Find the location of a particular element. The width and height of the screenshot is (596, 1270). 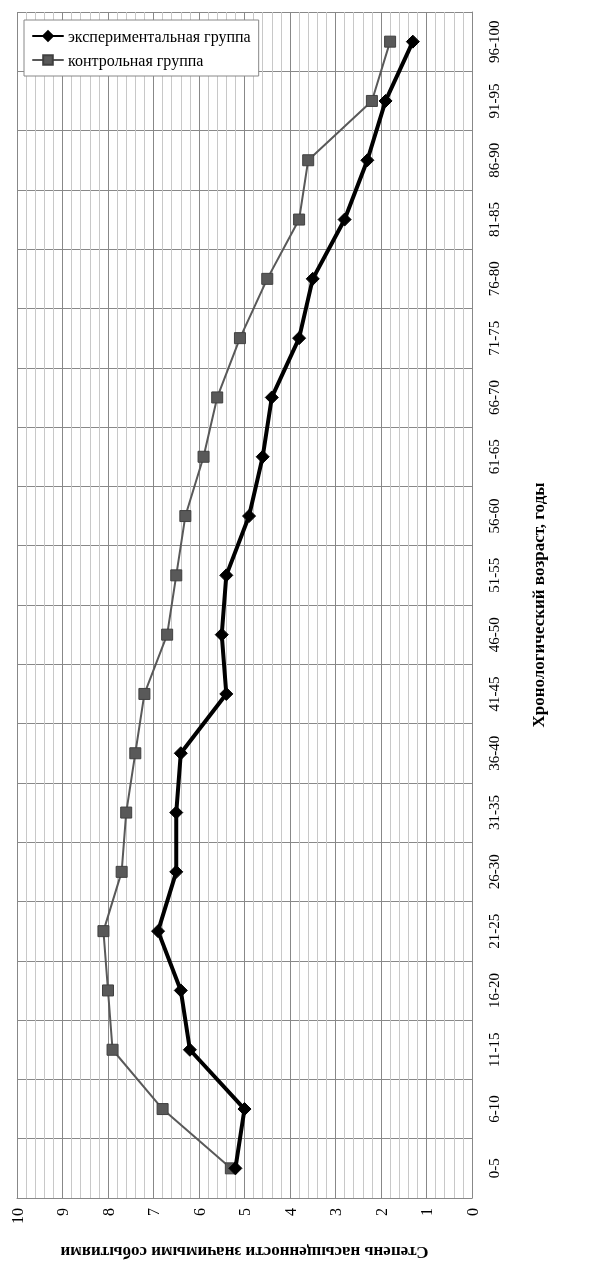

x-tick-label: 5 is located at coordinates (244, 1212).